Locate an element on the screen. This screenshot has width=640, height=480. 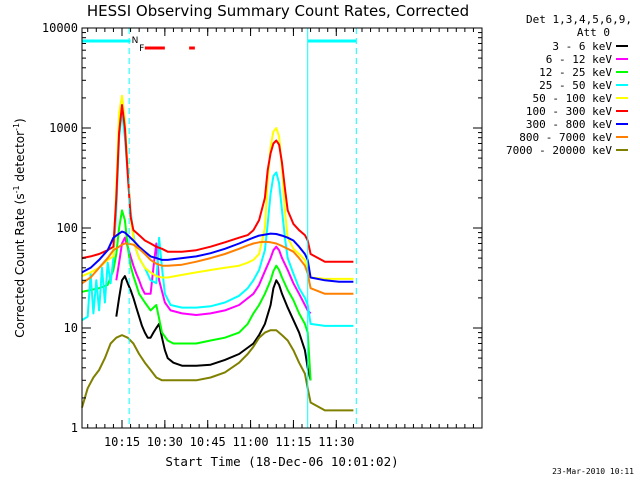
y-tick-label: 1000 is located at coordinates (63, 128).